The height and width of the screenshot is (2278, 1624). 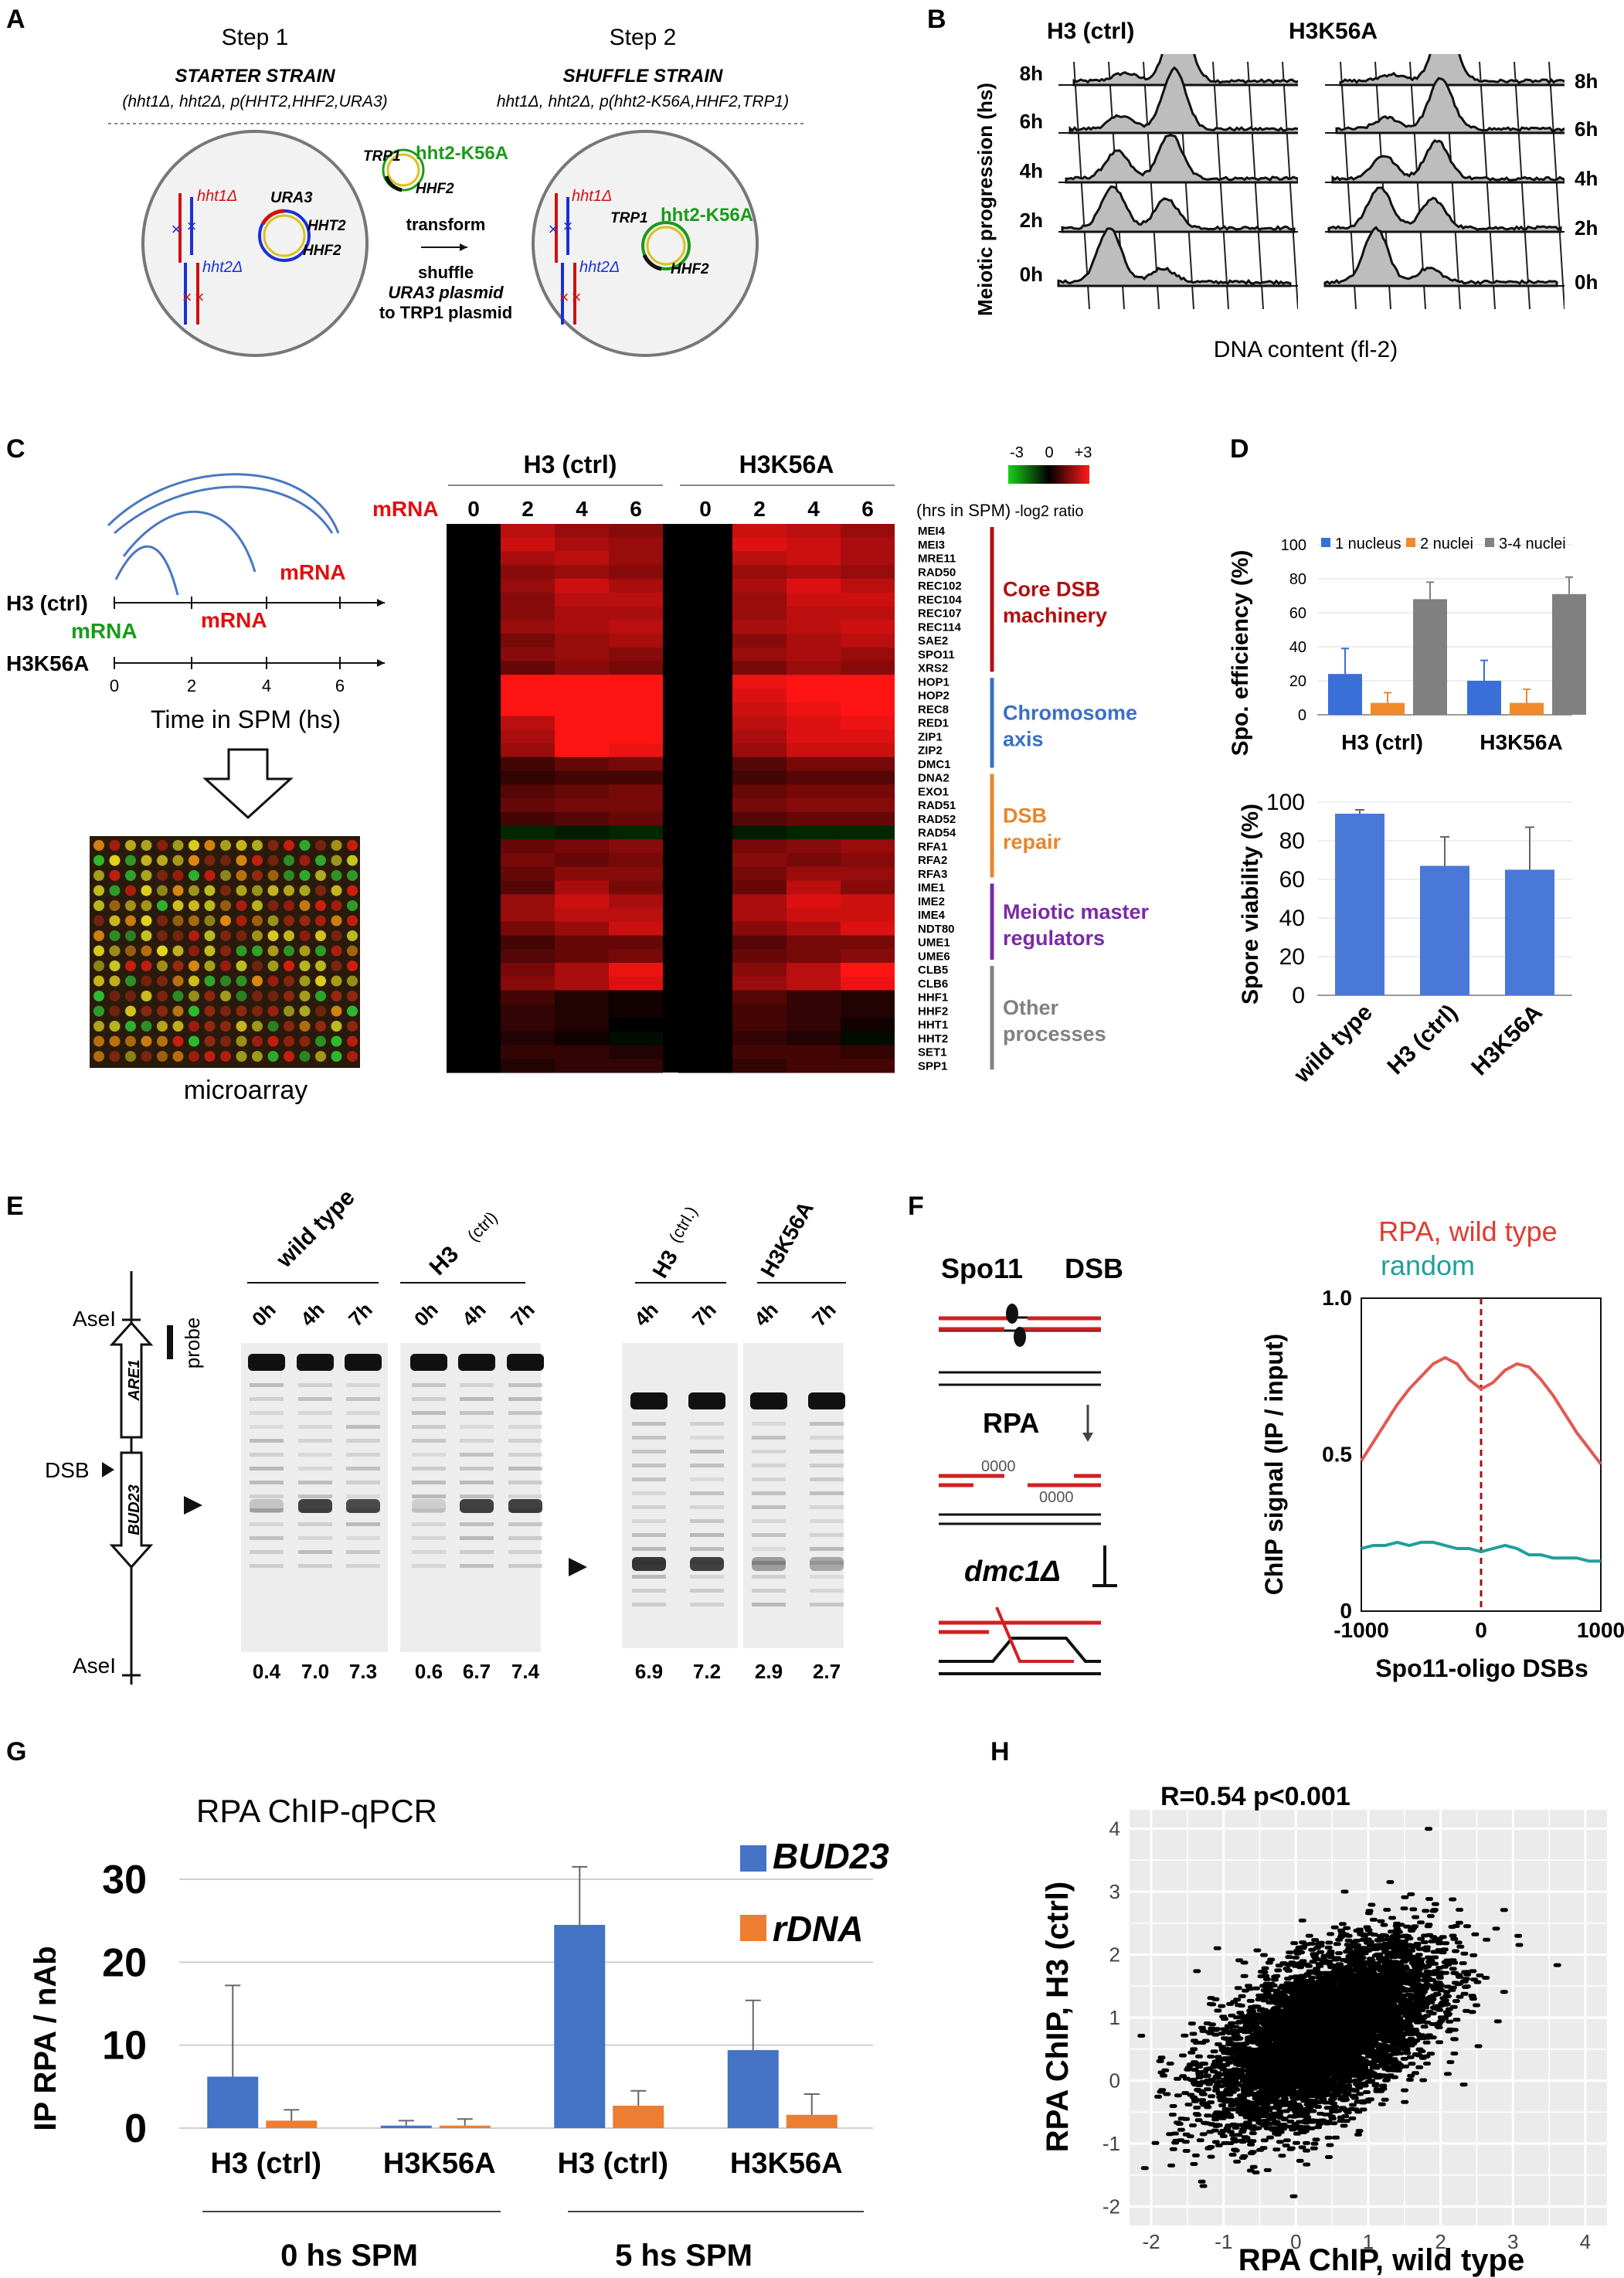 What do you see at coordinates (1355, 2031) in the screenshot?
I see `scatter-chart: -2 -1 0 1 2 3 4 -2 -1 0 1 2 3 4` at bounding box center [1355, 2031].